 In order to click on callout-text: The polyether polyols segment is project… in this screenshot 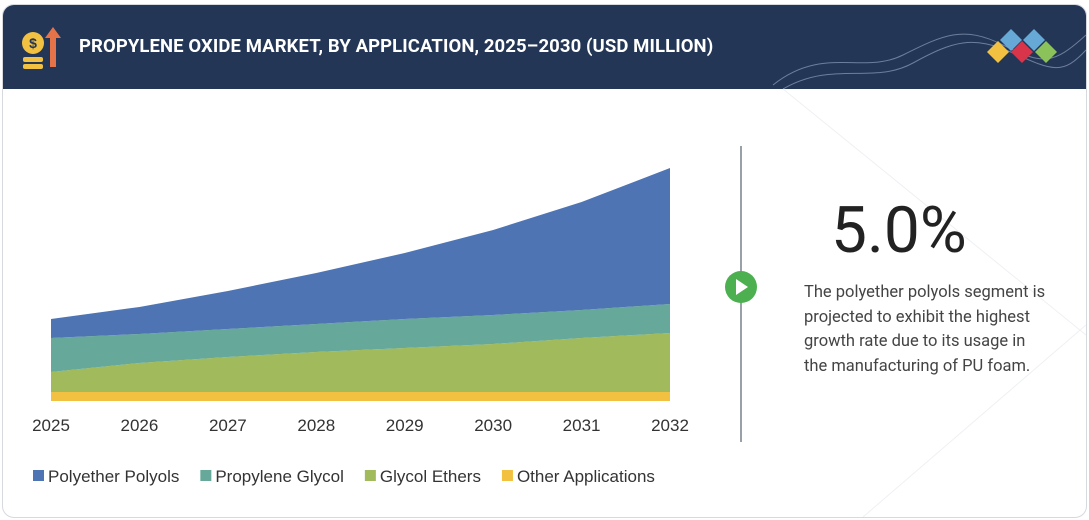, I will do `click(925, 329)`.